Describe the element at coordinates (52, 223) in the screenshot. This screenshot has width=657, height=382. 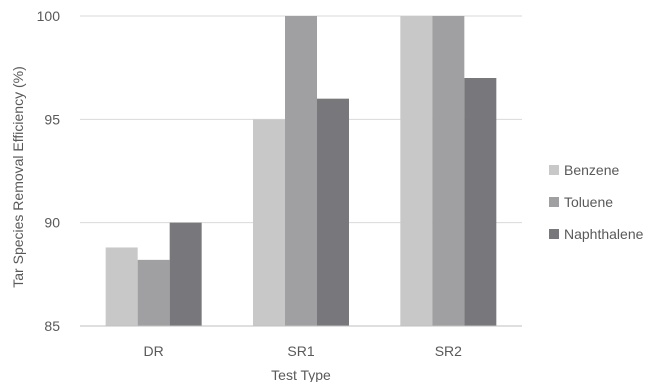
I see `y-tick-label: 90` at that location.